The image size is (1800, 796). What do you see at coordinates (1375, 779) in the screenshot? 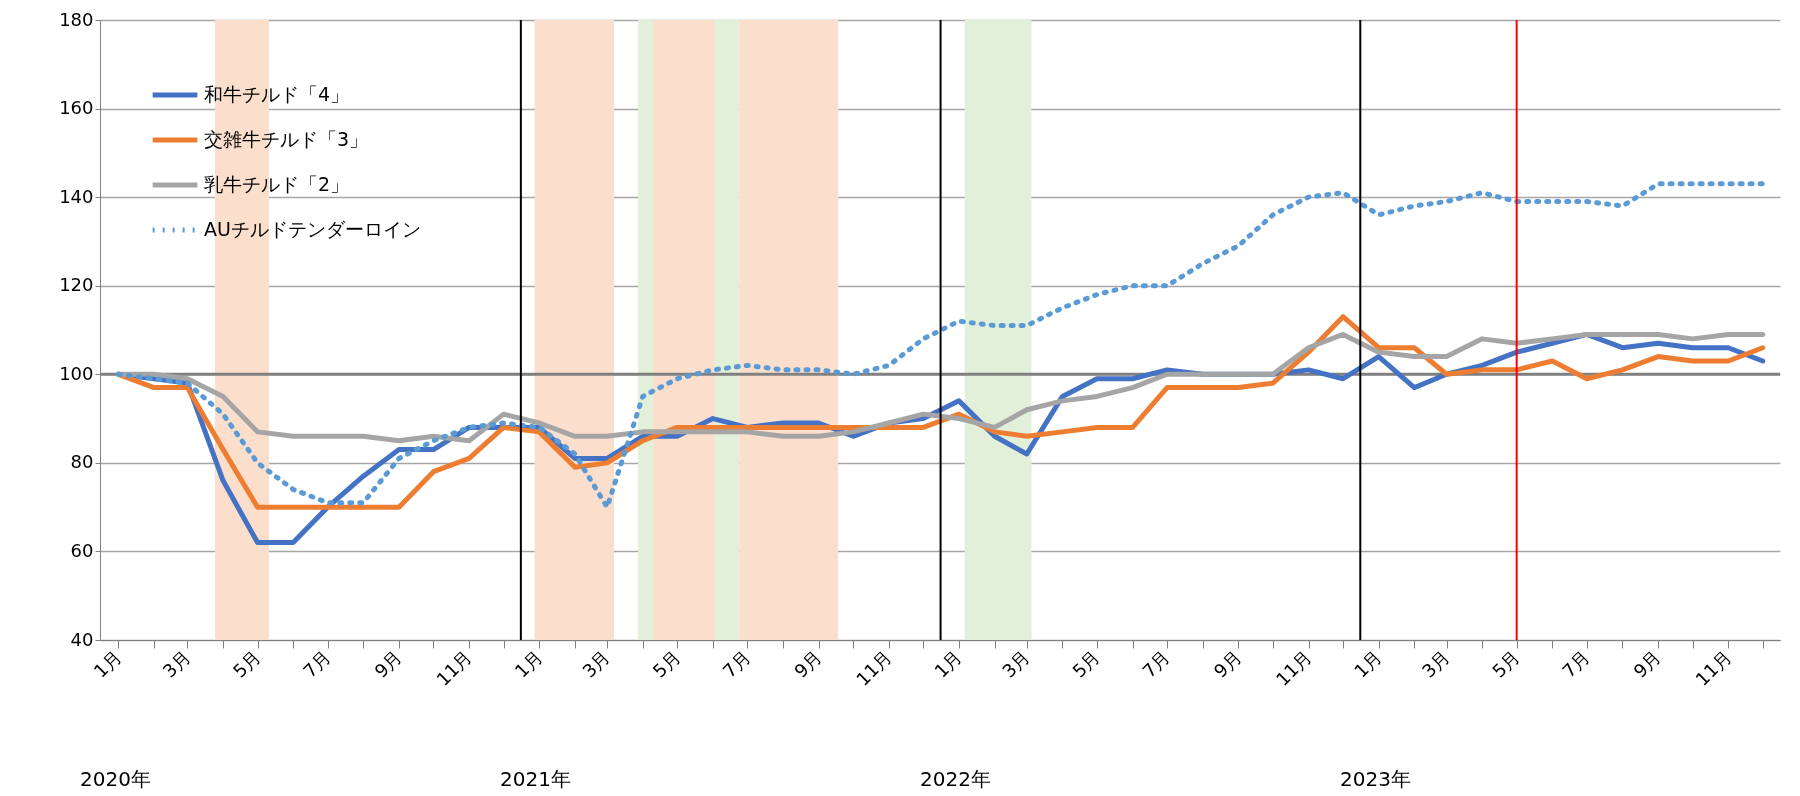
I see `text: 2023年` at bounding box center [1375, 779].